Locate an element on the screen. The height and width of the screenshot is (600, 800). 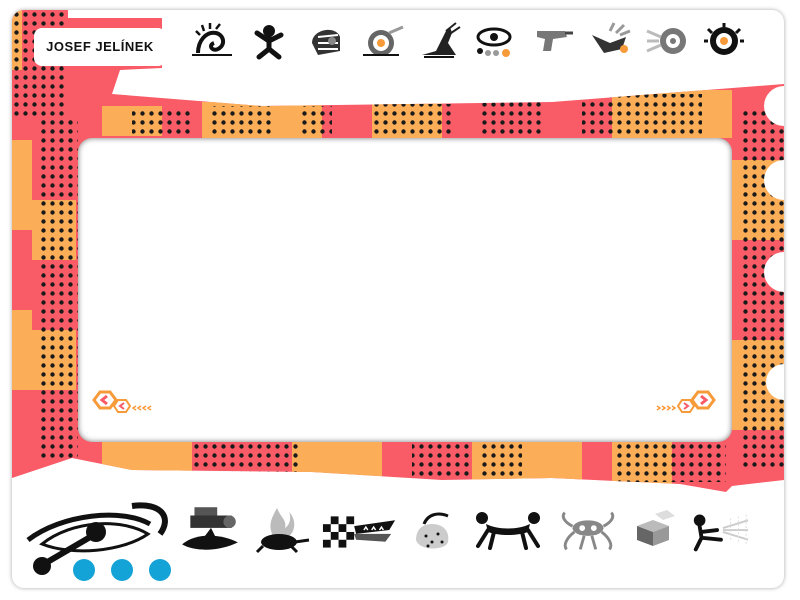
hatching-egg-icon is located at coordinates (433, 531).